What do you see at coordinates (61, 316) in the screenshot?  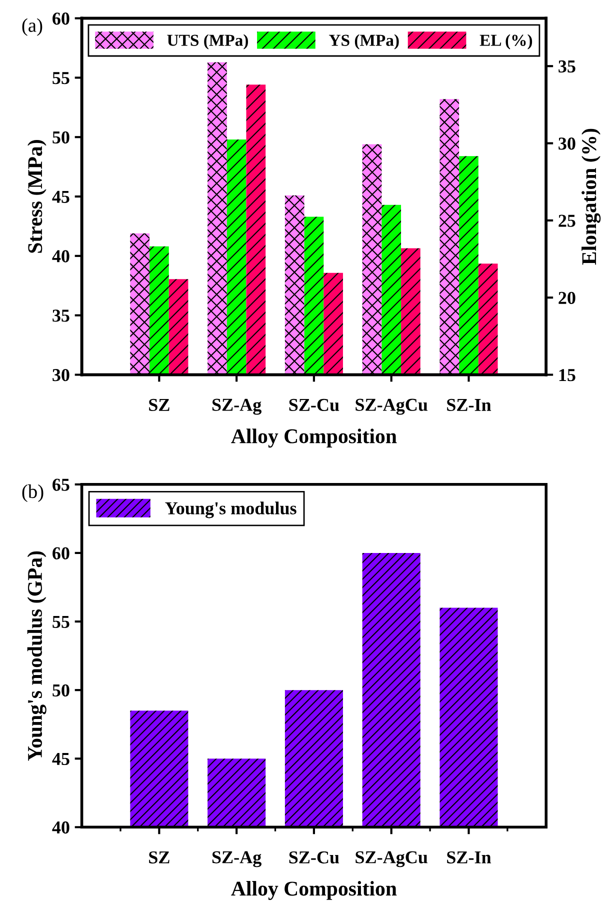 I see `y-tick-label: 35` at bounding box center [61, 316].